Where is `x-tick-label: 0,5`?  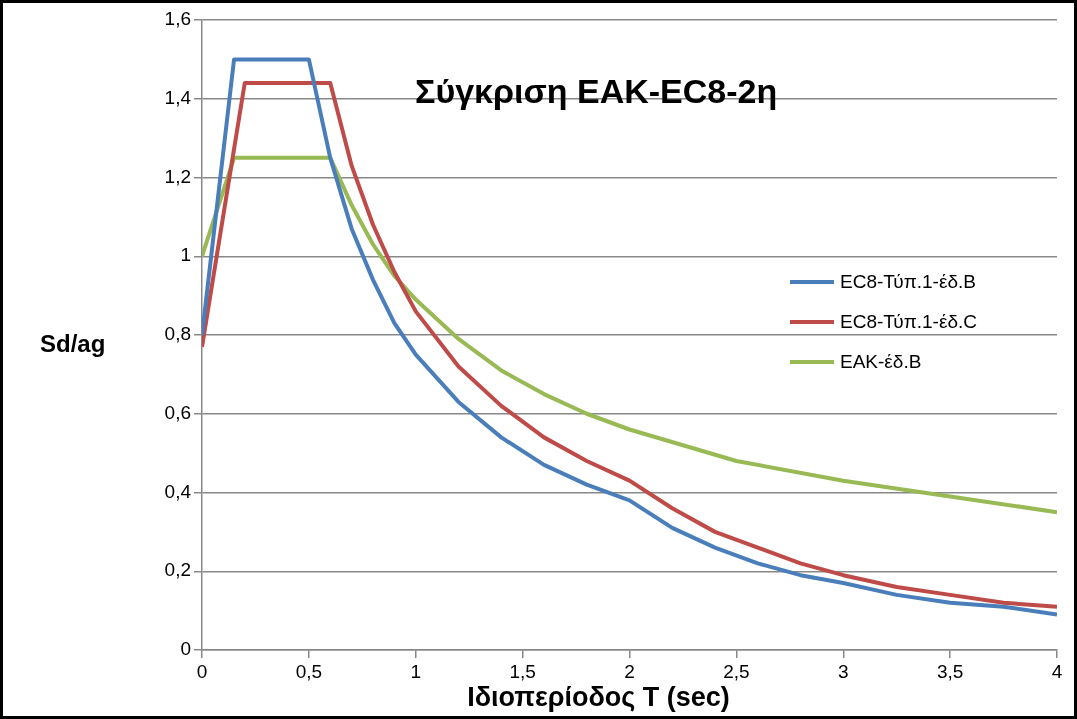 x-tick-label: 0,5 is located at coordinates (309, 671).